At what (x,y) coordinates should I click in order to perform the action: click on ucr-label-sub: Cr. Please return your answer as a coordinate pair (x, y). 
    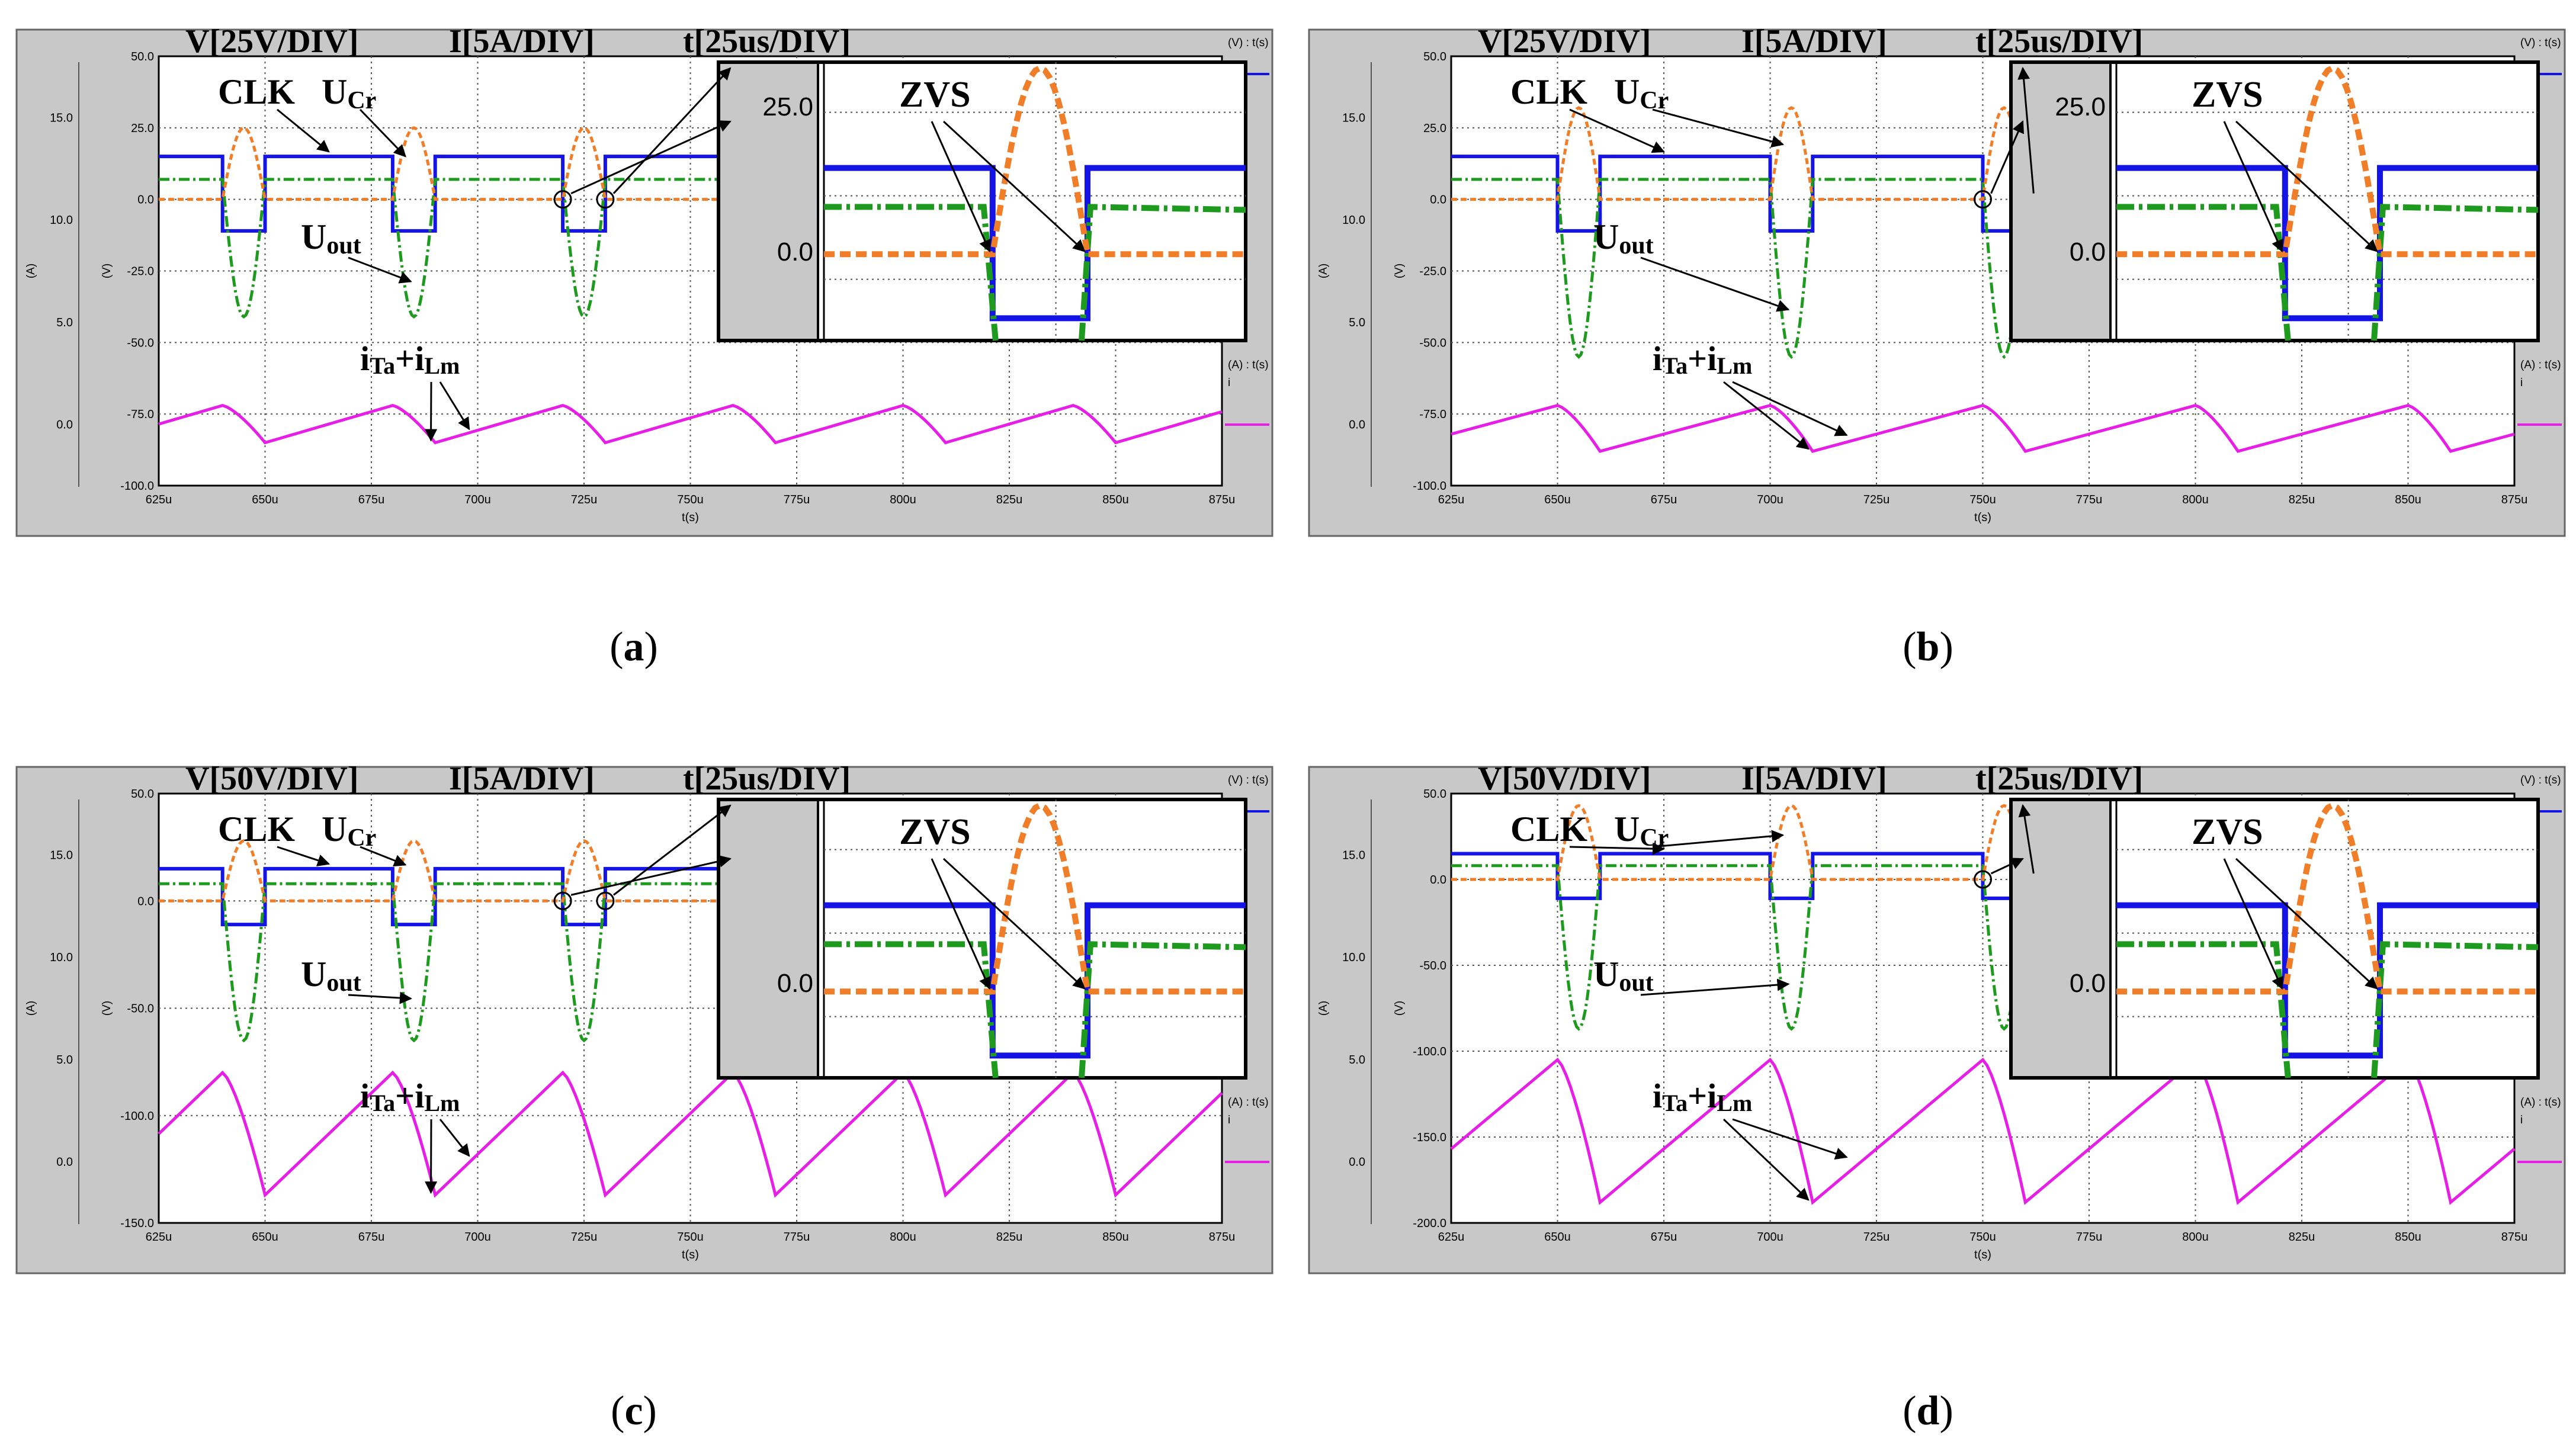
    Looking at the image, I should click on (361, 100).